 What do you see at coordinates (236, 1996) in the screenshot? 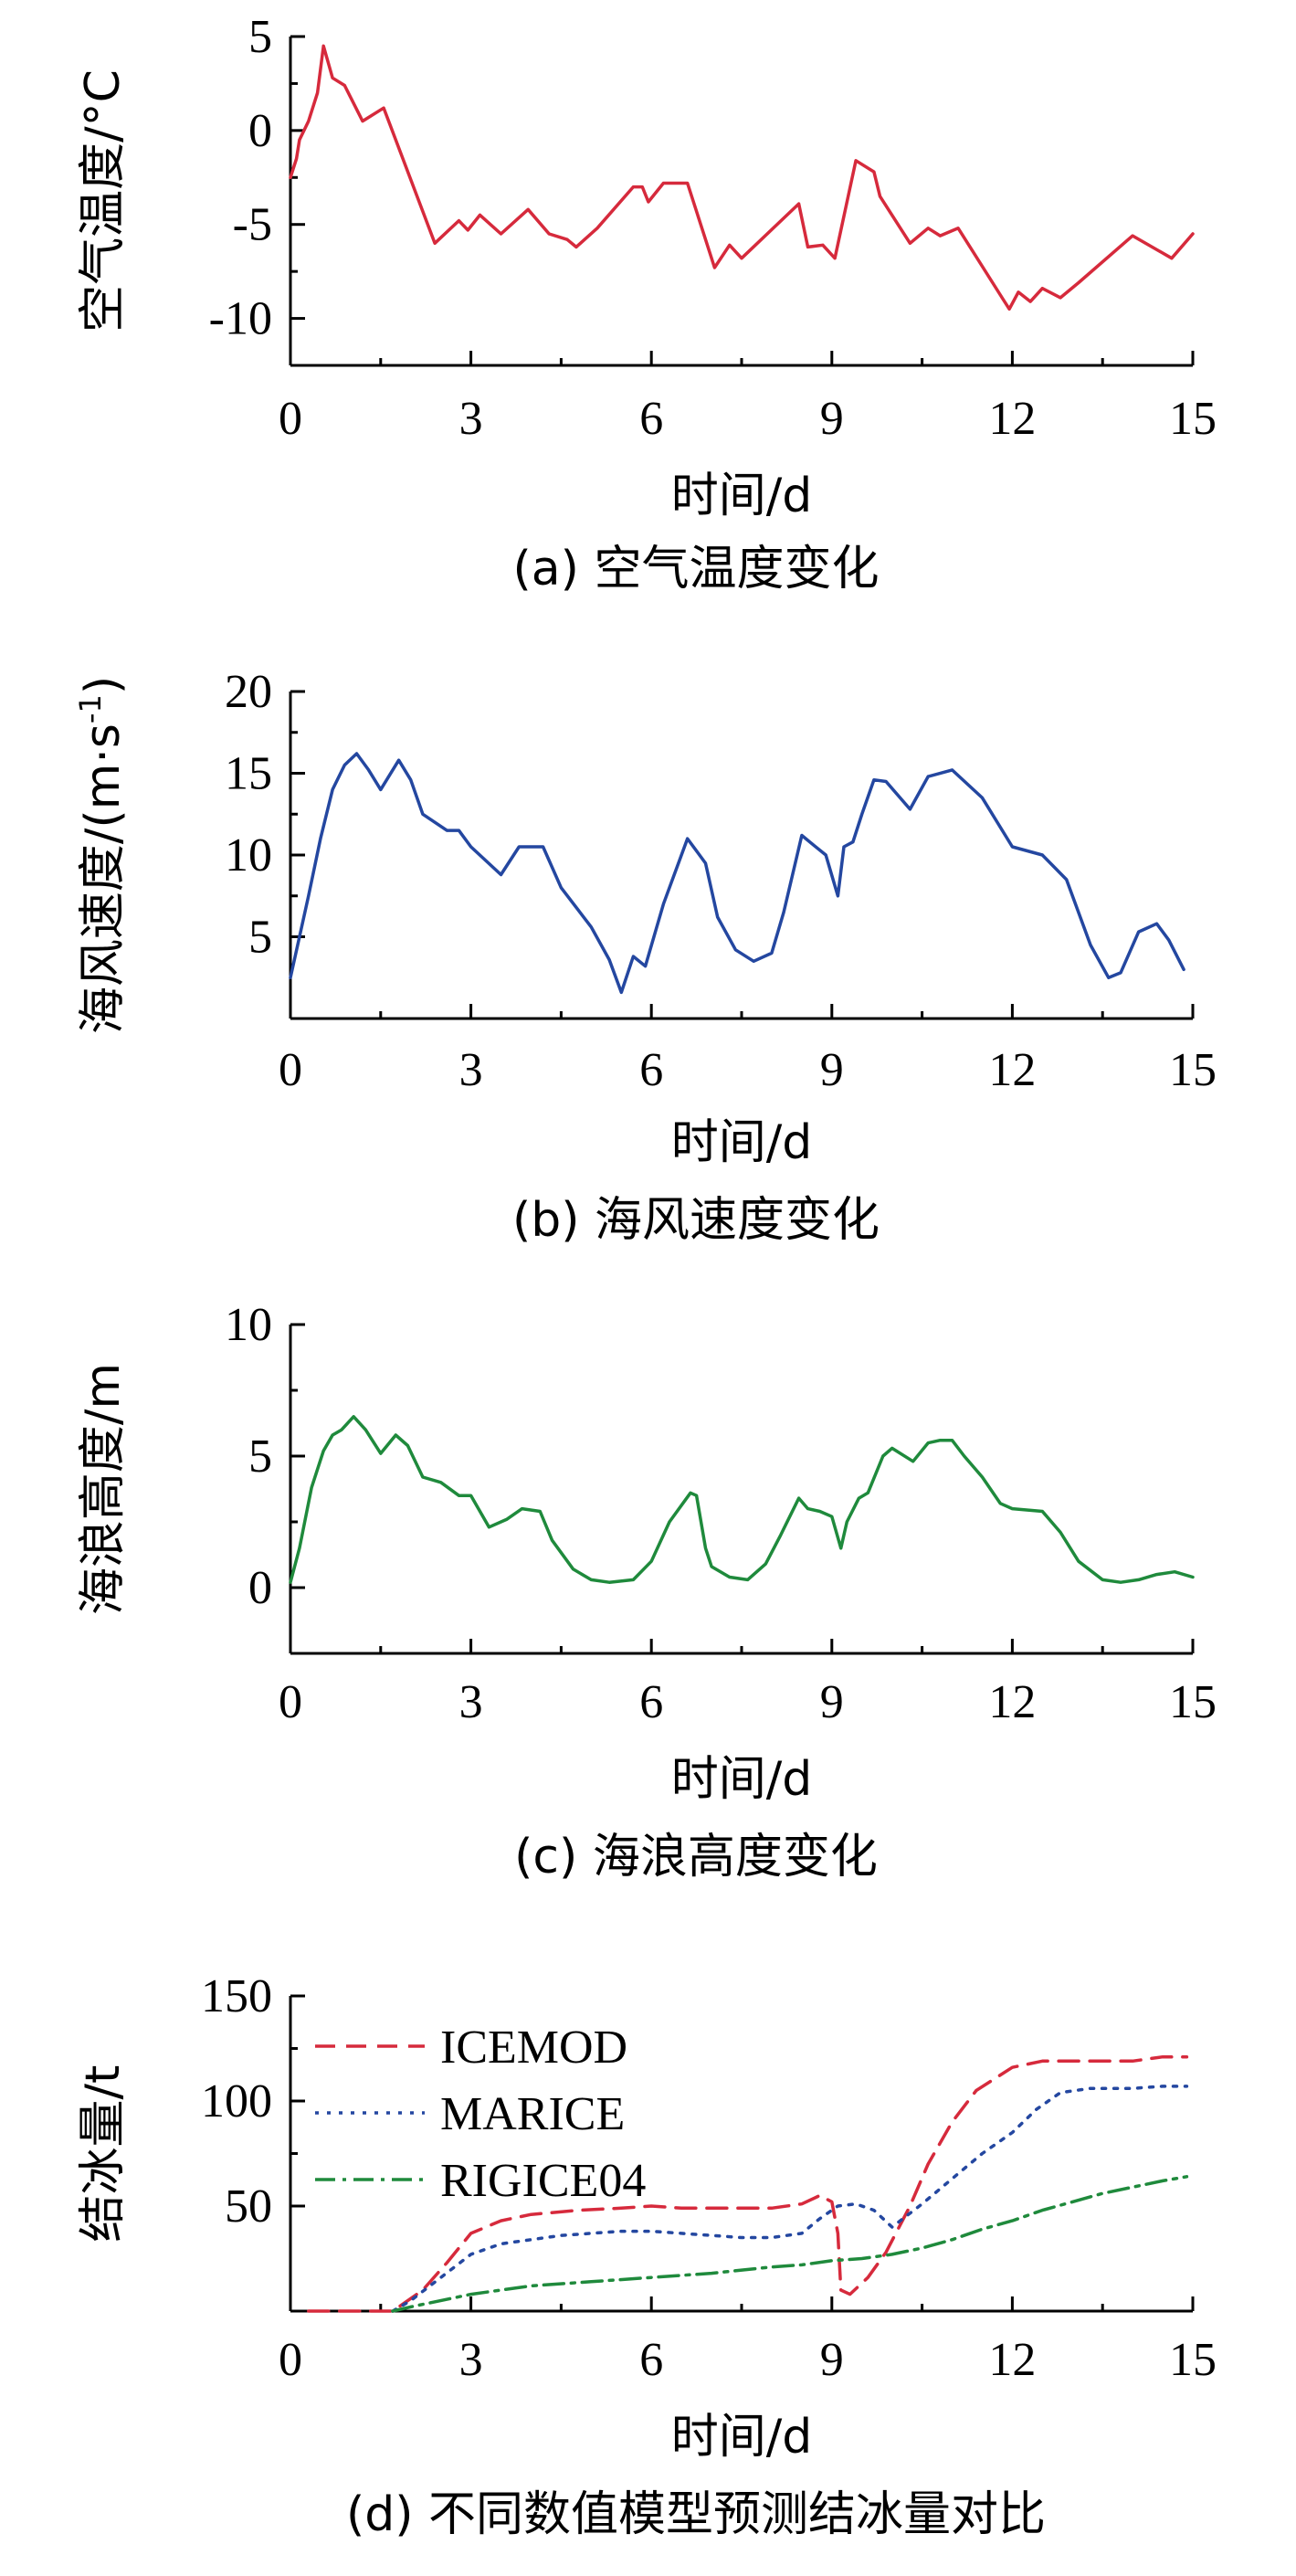
I see `y-tick-label: 150` at bounding box center [236, 1996].